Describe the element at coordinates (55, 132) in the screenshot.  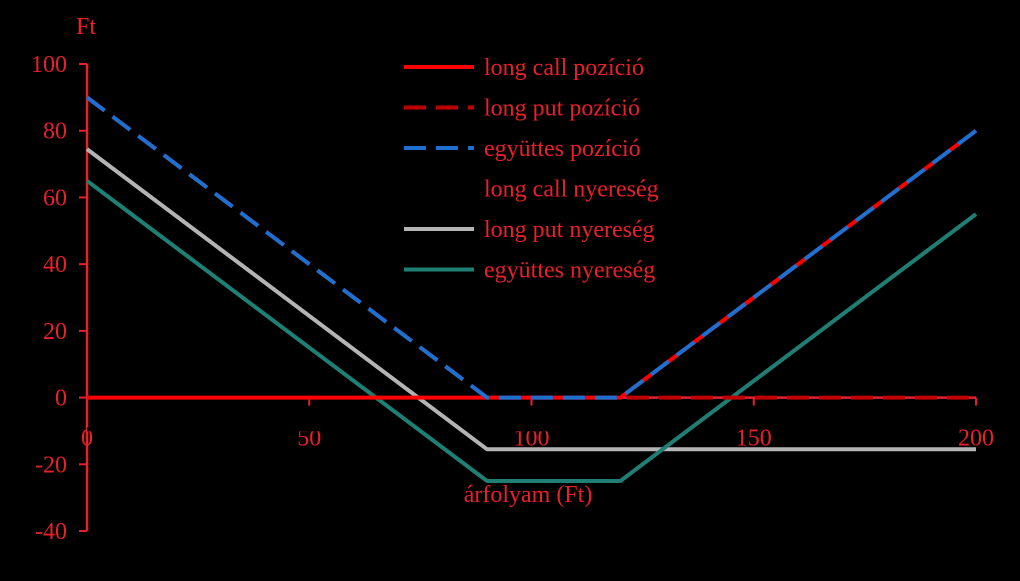
I see `y-tick-label: 80` at that location.